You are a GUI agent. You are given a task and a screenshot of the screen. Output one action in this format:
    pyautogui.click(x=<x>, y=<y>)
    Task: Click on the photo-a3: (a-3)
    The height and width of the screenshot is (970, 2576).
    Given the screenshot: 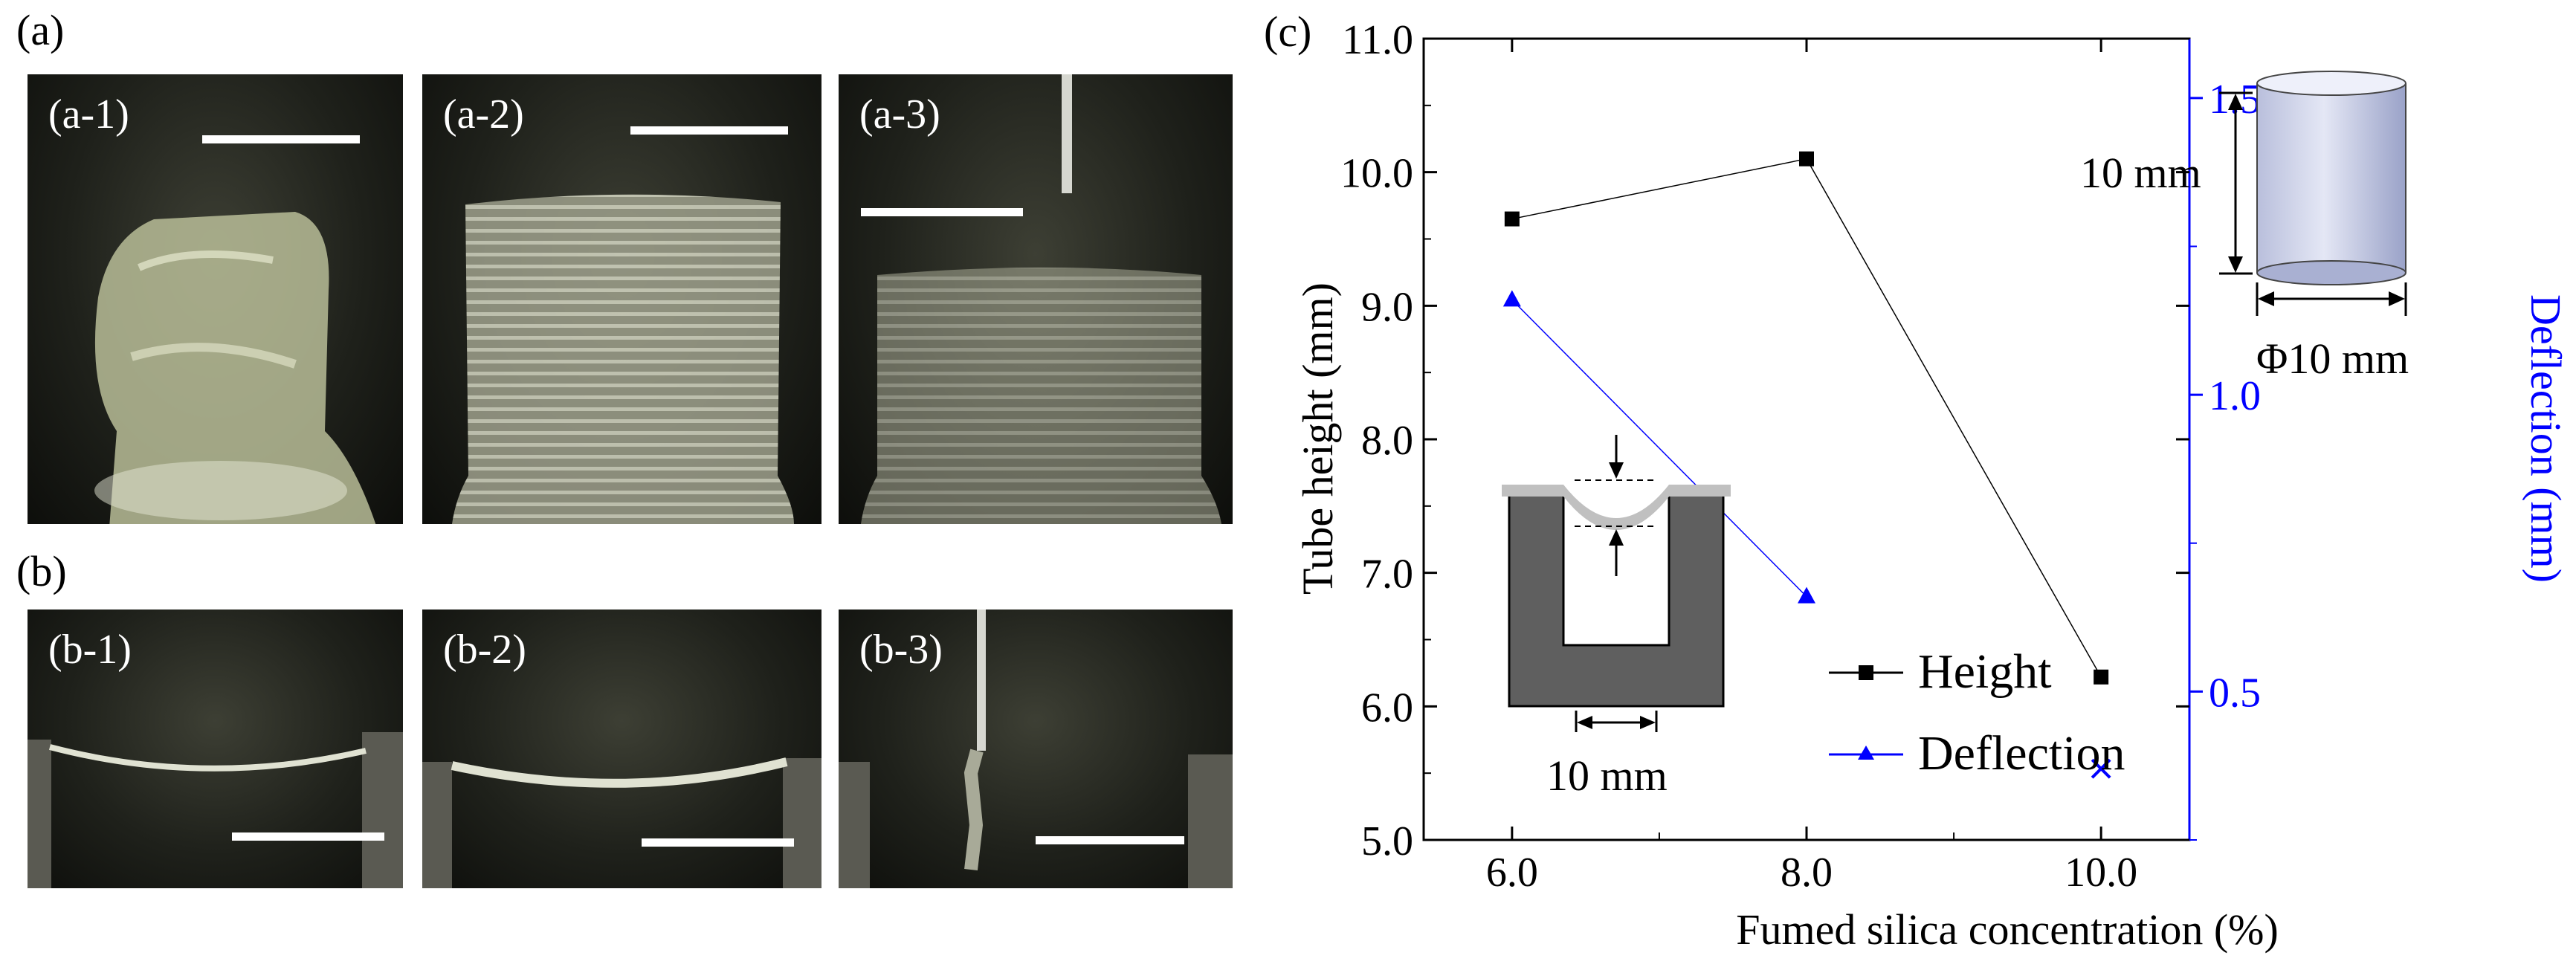 What is the action you would take?
    pyautogui.click(x=1036, y=299)
    